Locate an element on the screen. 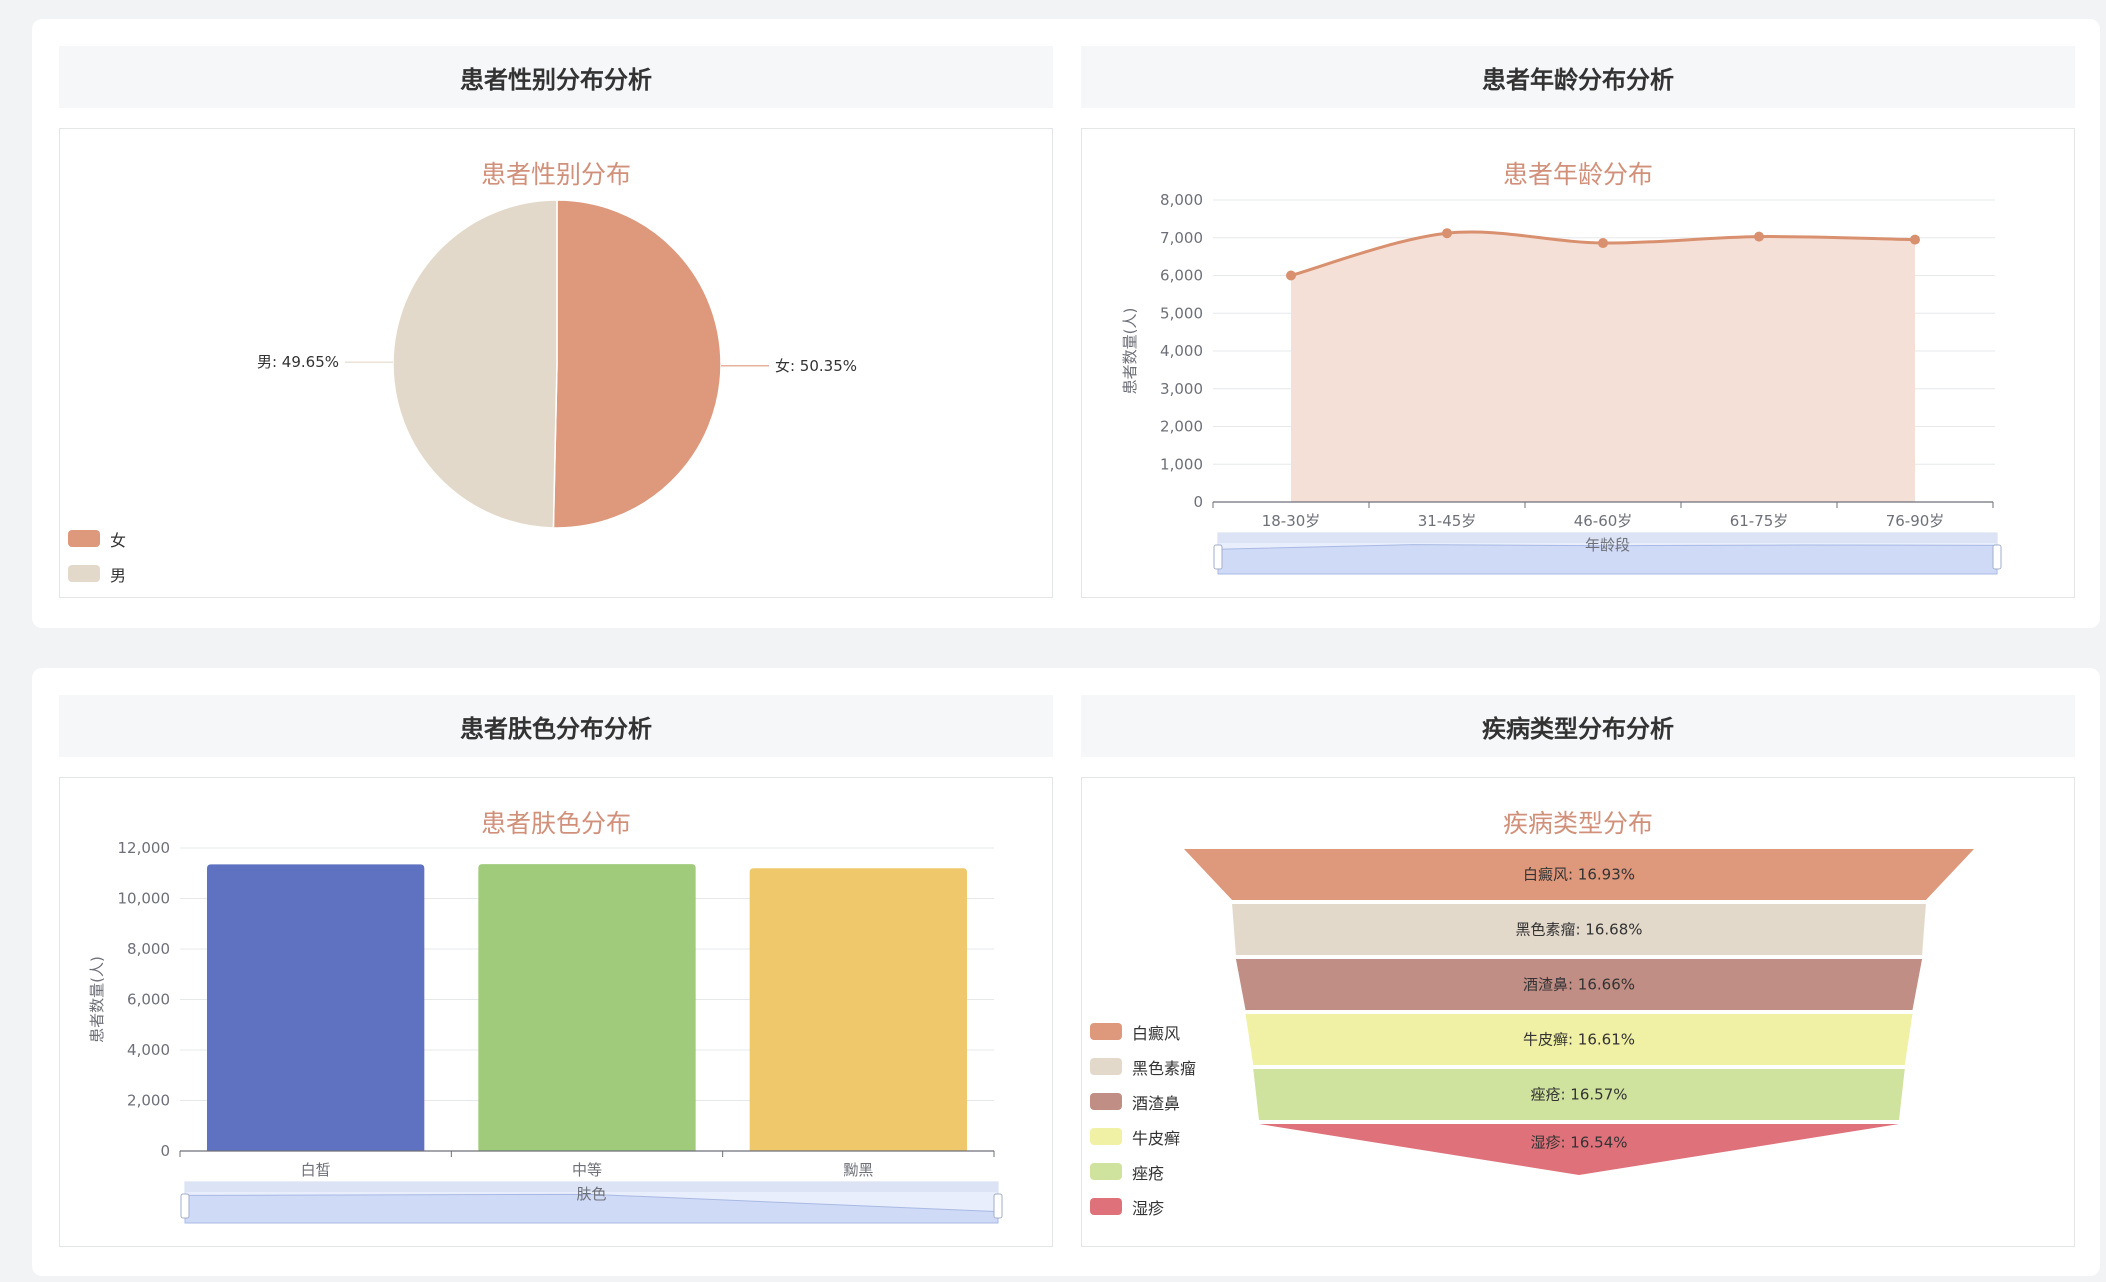  x-tick-label: 白皙 is located at coordinates (316, 1170).